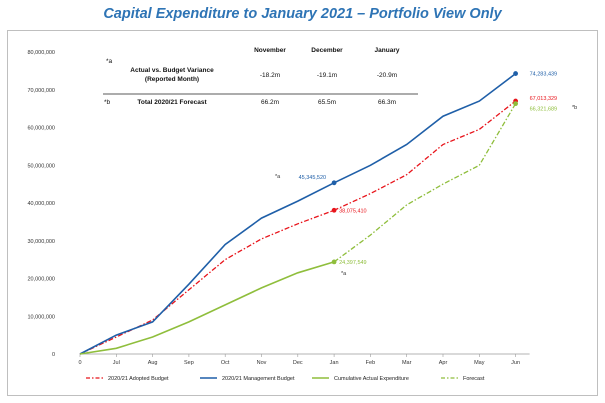 The width and height of the screenshot is (605, 403). I want to click on table-cell: 66.2m, so click(270, 102).